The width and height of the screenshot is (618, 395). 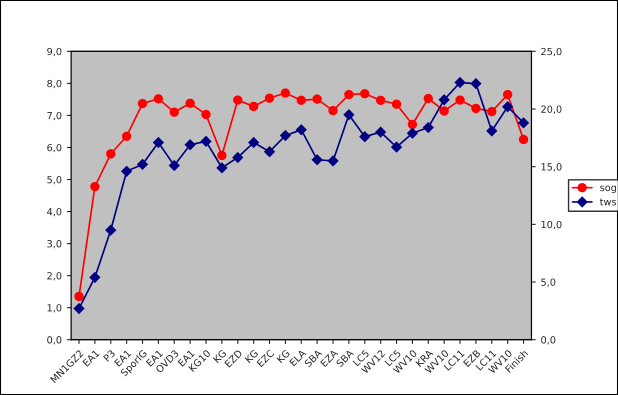 I want to click on y-tick-label: 8,0, so click(x=54, y=84).